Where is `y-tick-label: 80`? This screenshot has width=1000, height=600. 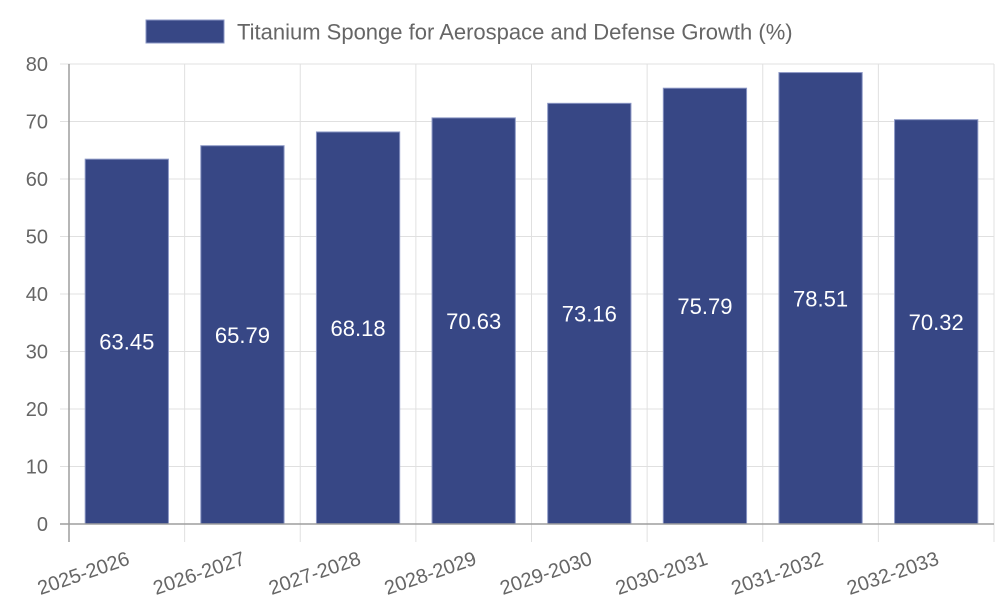 y-tick-label: 80 is located at coordinates (37, 65).